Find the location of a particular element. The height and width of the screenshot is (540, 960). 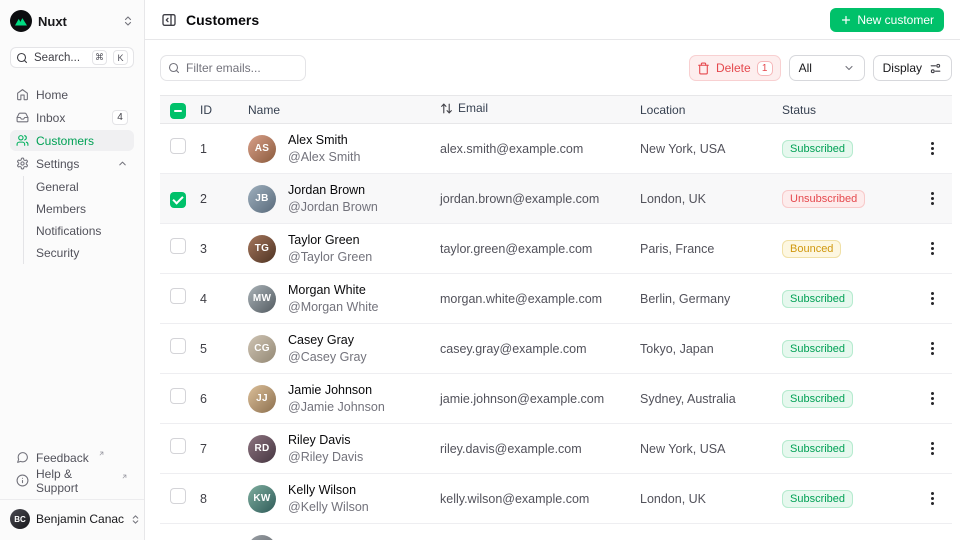

chevron-up-icon is located at coordinates (122, 163).